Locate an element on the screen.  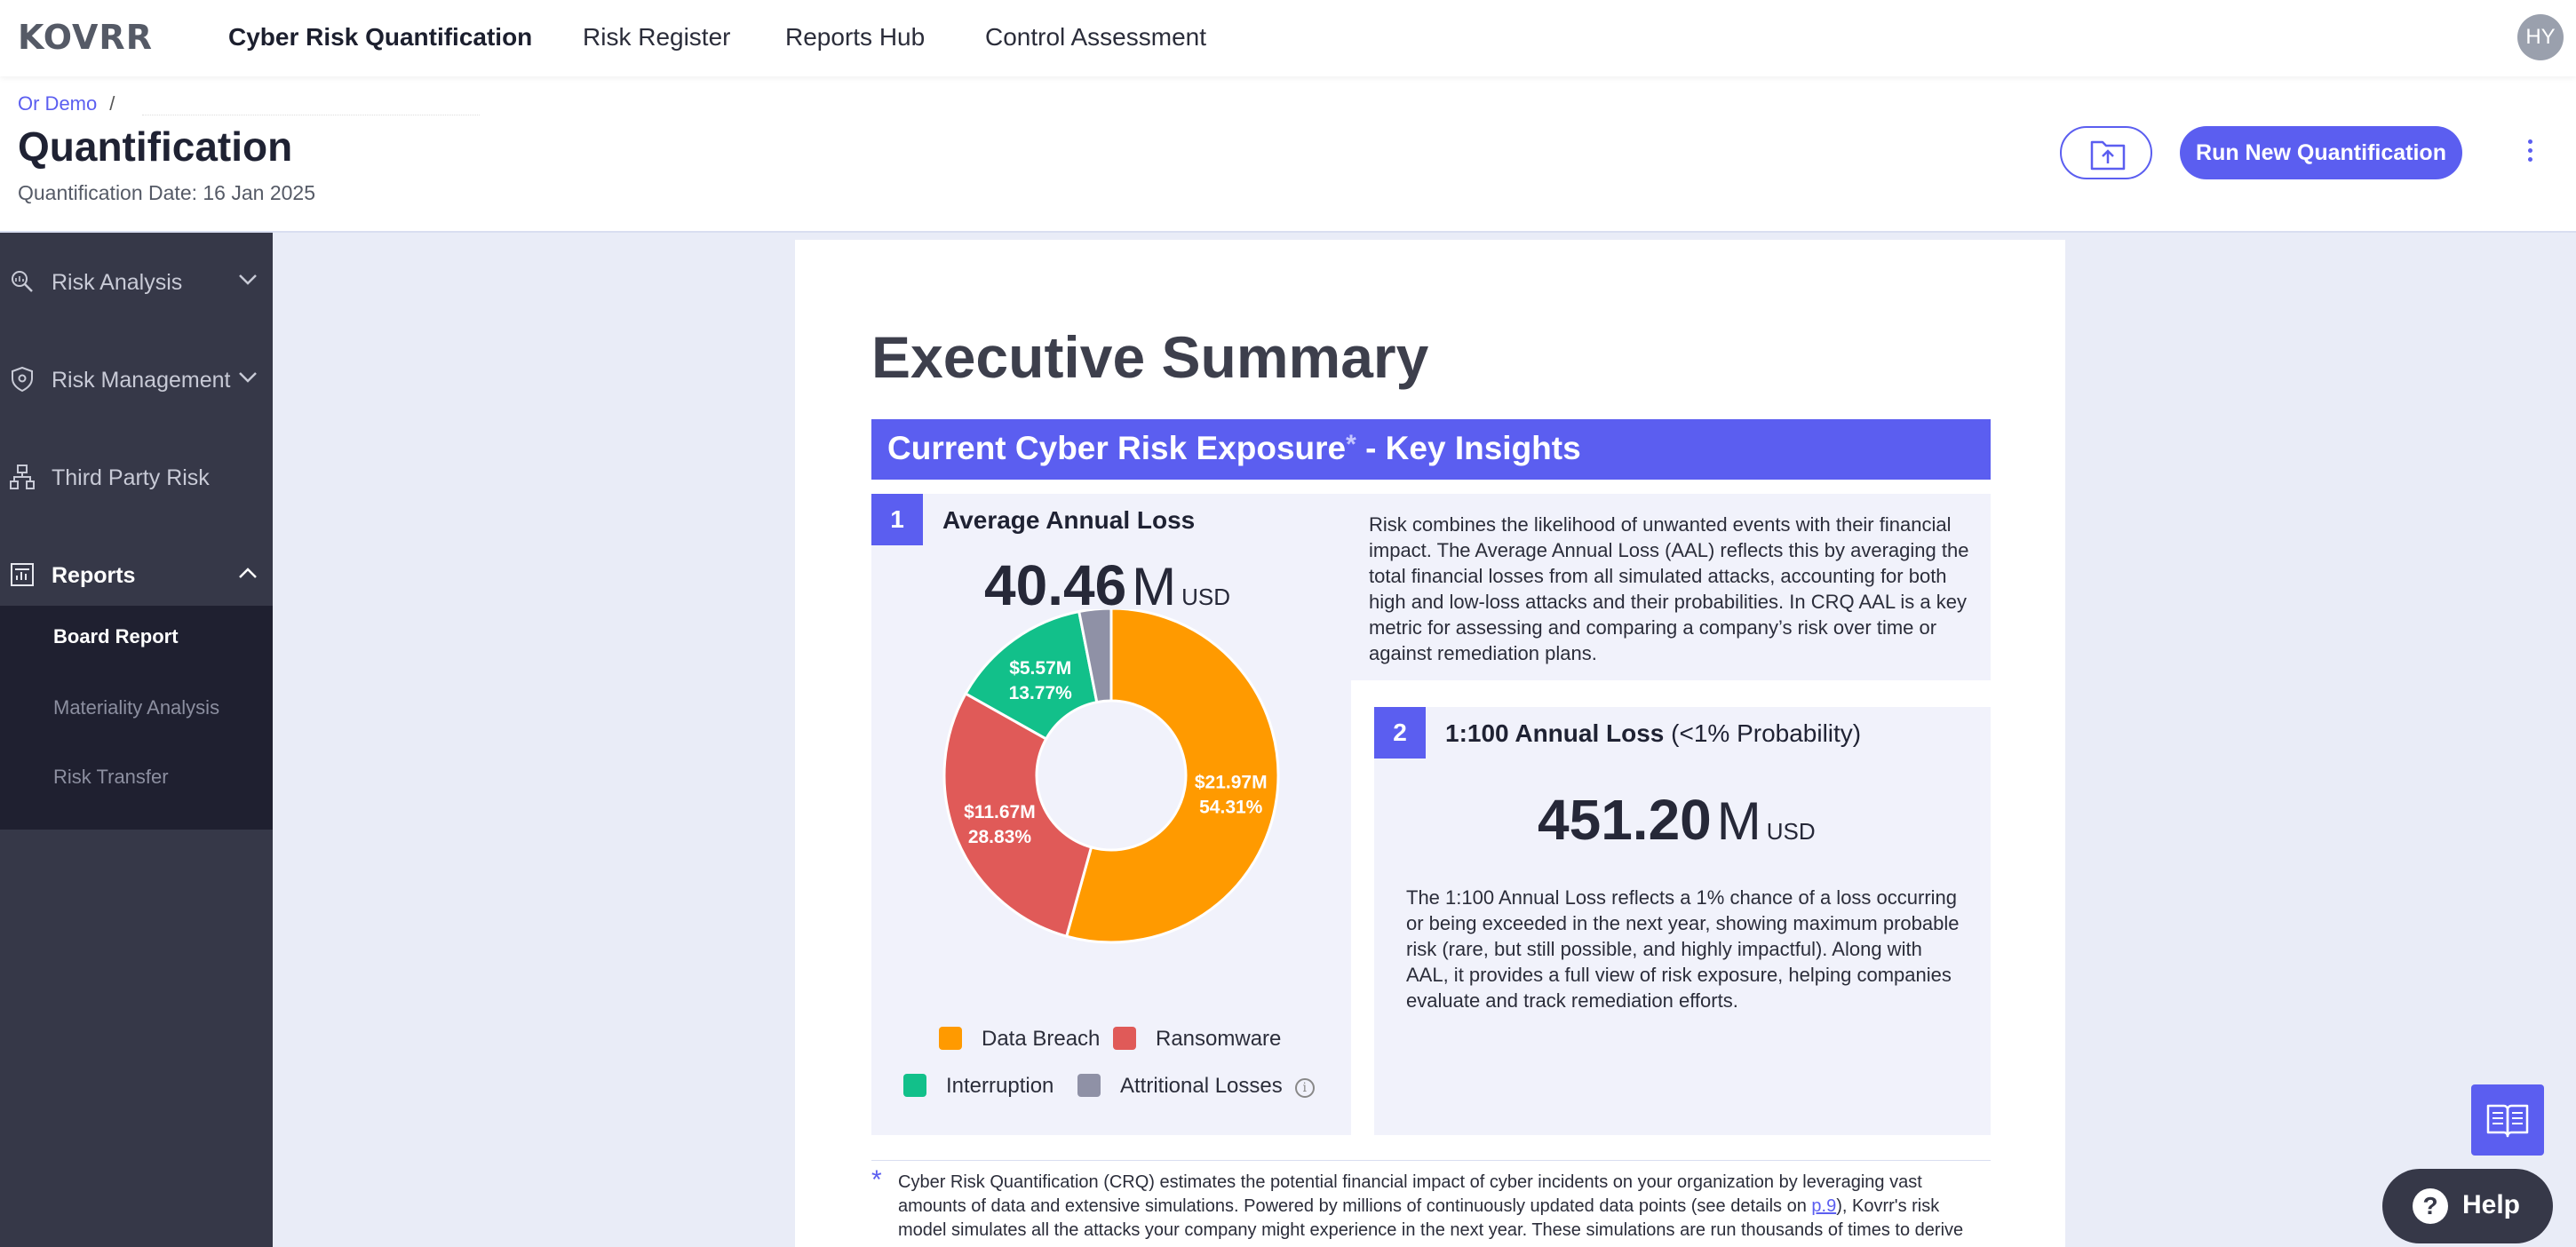
breadcrumb-link-or-demo: Or Demo is located at coordinates (58, 103).